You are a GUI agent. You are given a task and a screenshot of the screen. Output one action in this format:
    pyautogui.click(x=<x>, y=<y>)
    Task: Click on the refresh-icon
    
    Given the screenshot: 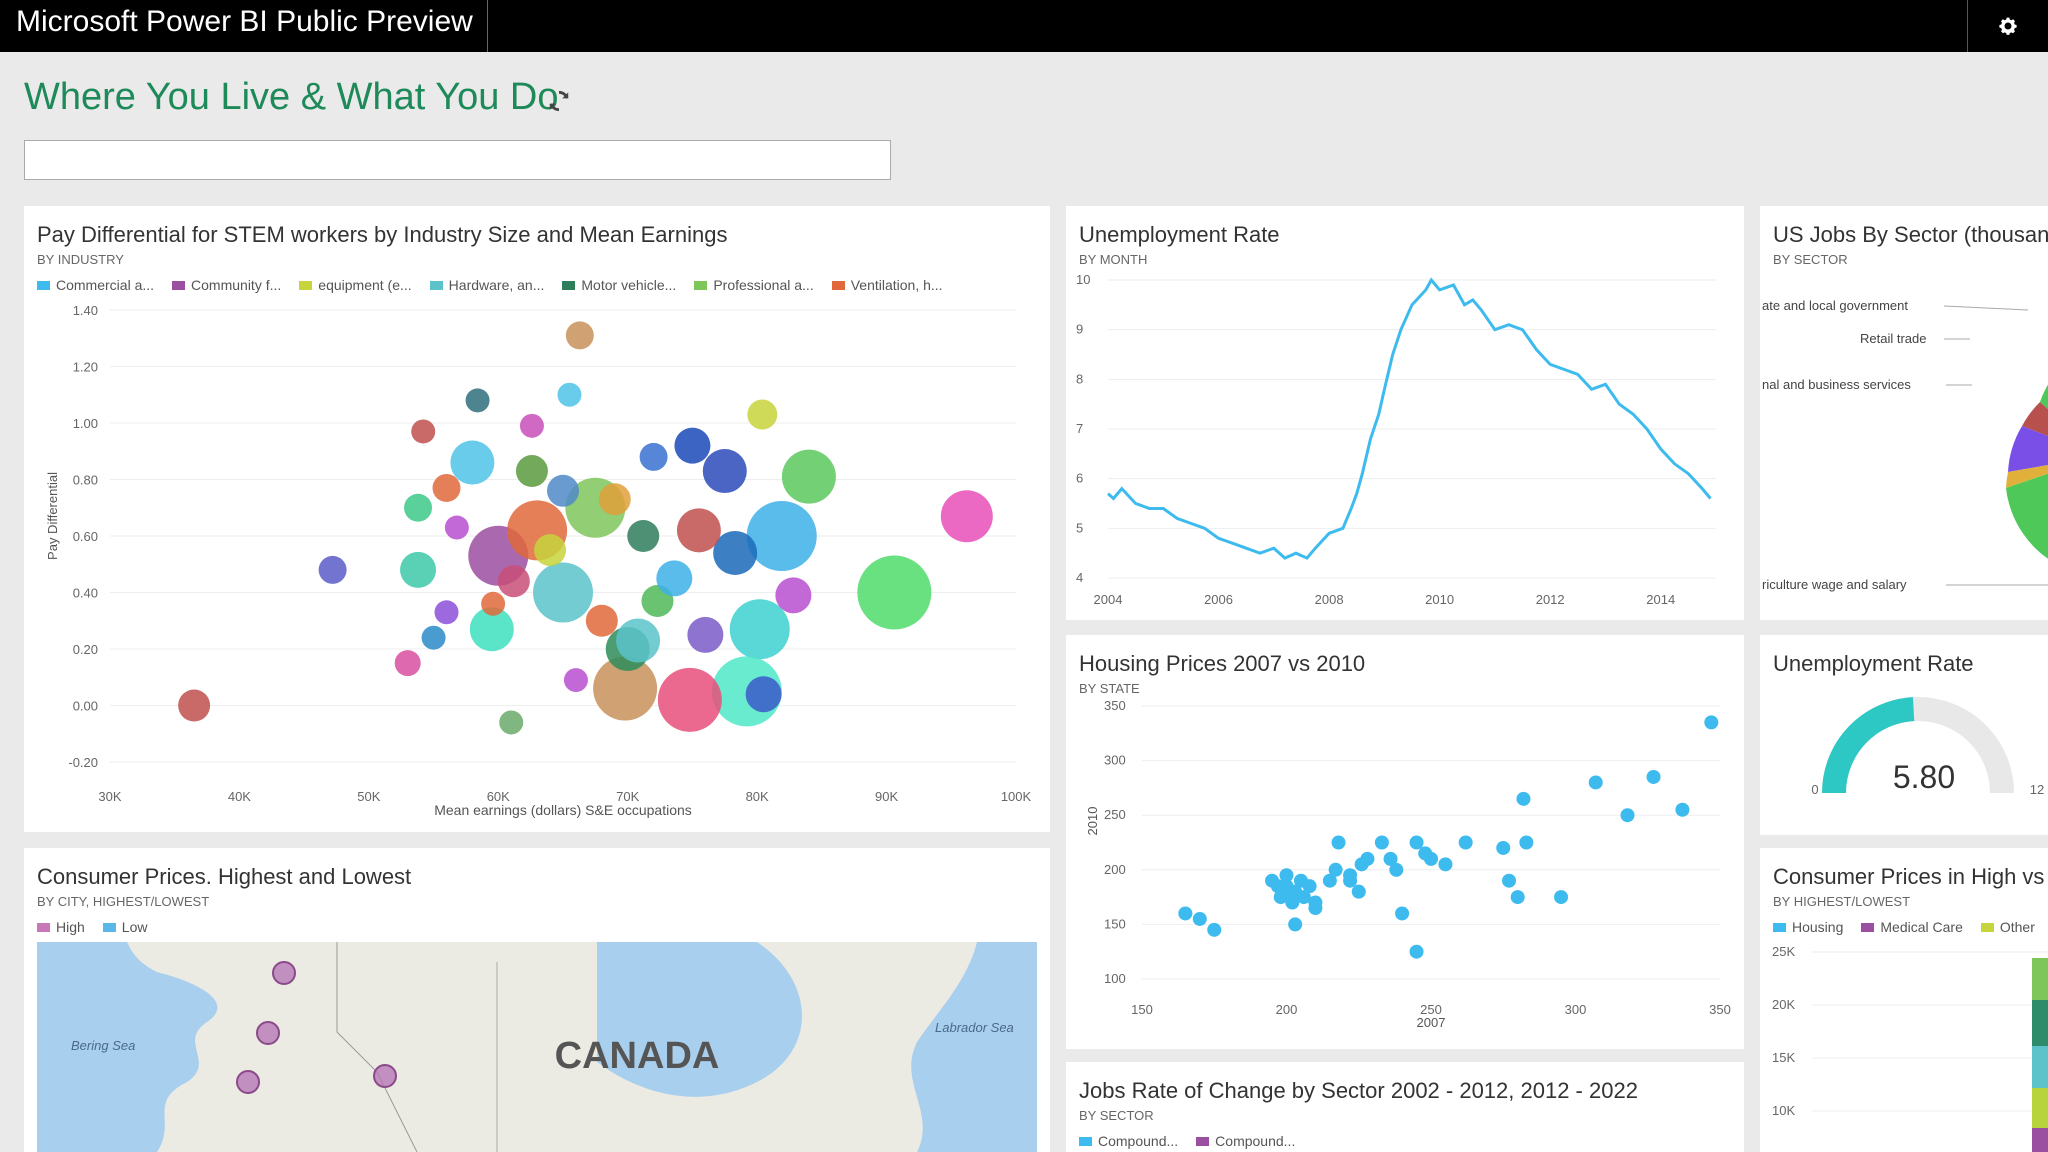 What is the action you would take?
    pyautogui.click(x=559, y=101)
    